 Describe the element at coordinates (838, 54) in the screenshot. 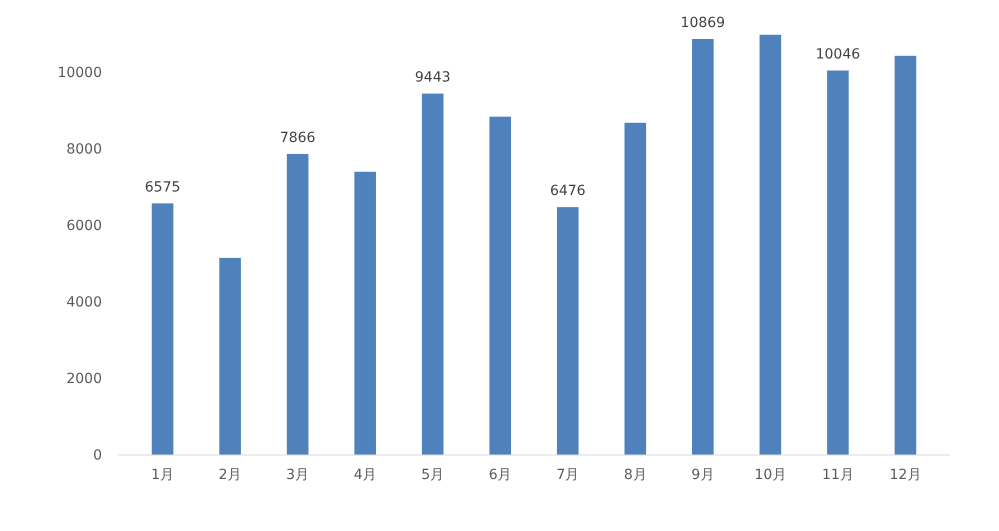

I see `data-label: 10046` at that location.